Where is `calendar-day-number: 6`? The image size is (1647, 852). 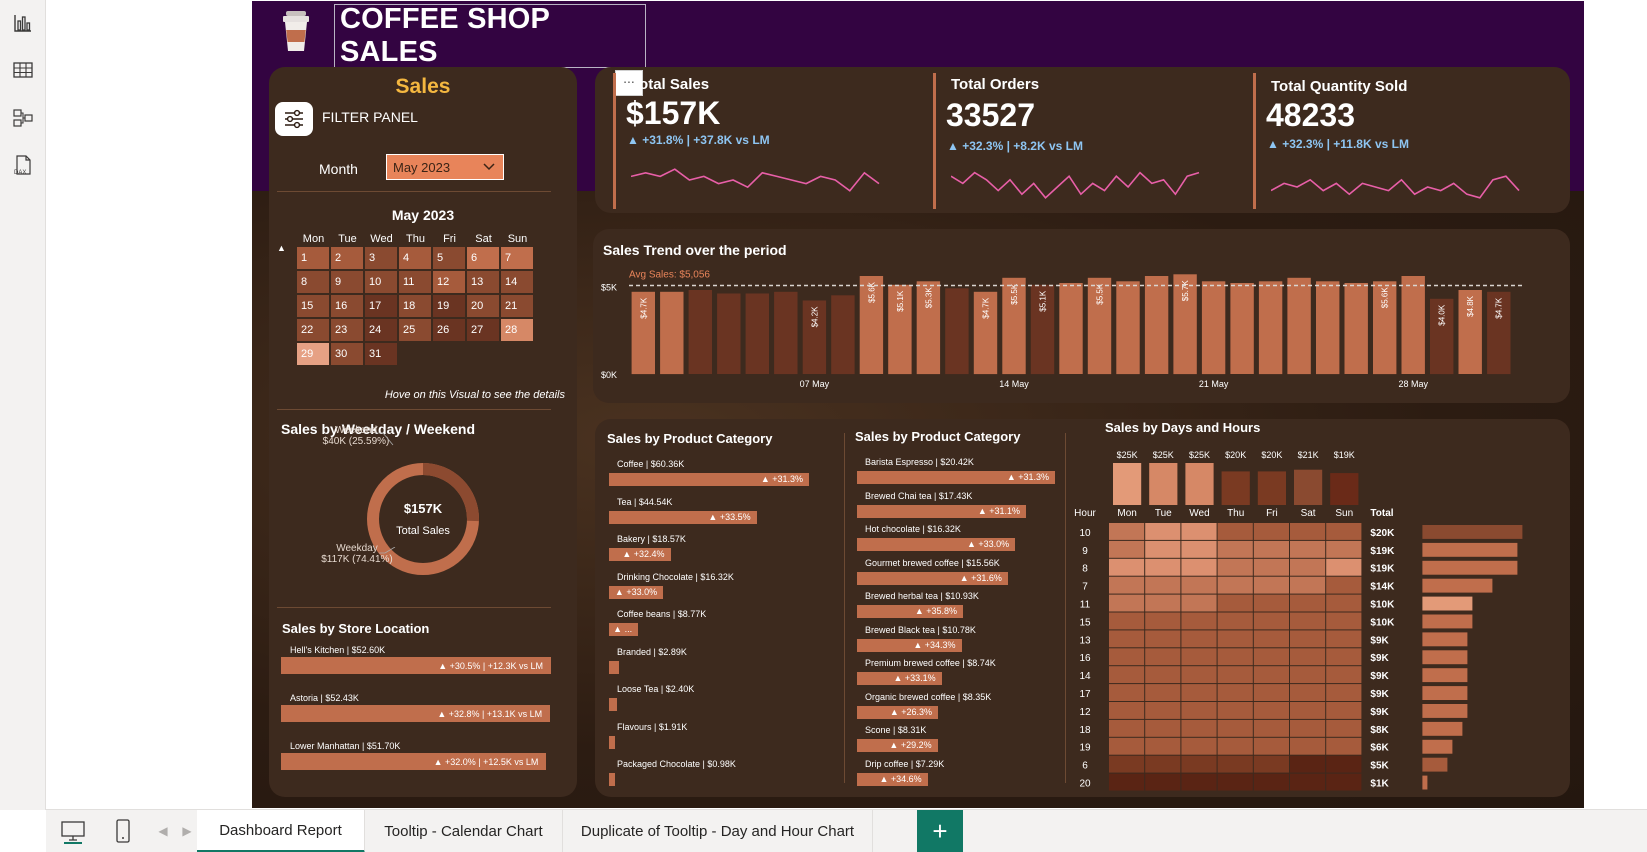 calendar-day-number: 6 is located at coordinates (474, 258).